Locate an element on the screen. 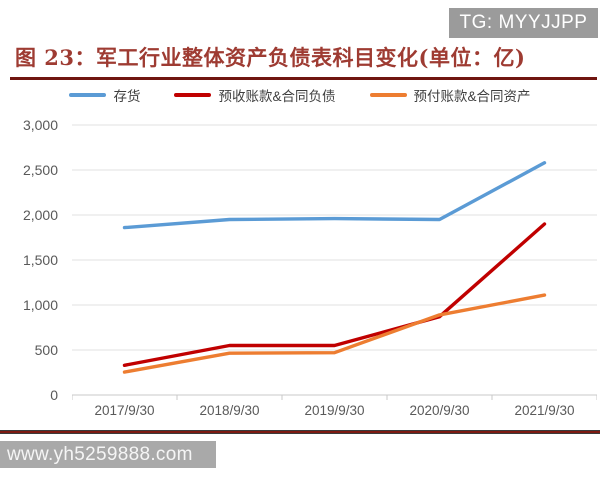 This screenshot has height=480, width=600. bottom-divider-rule is located at coordinates (300, 432).